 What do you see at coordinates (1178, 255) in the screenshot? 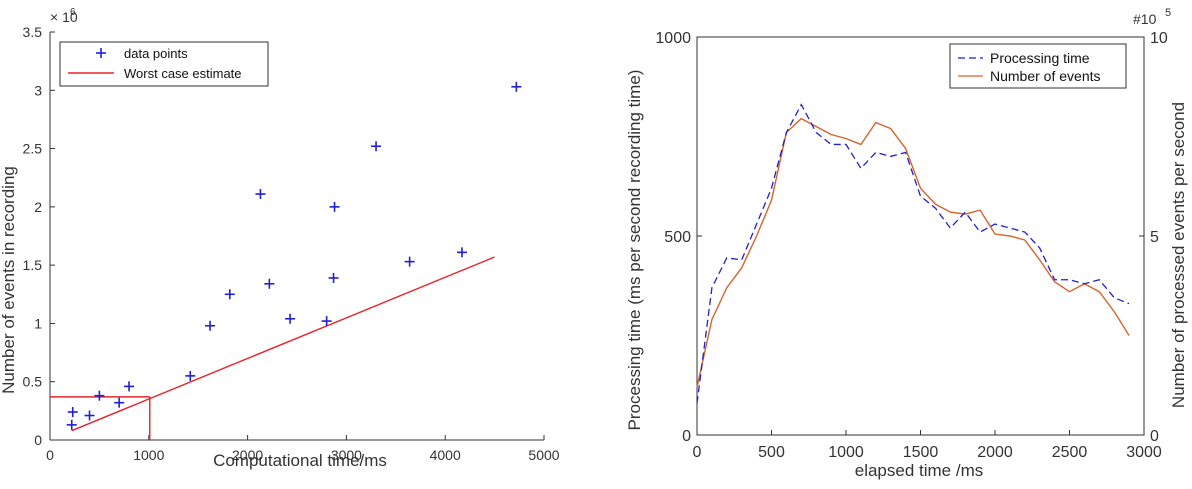
I see `y2-axis-label: Number of processed events per second` at bounding box center [1178, 255].